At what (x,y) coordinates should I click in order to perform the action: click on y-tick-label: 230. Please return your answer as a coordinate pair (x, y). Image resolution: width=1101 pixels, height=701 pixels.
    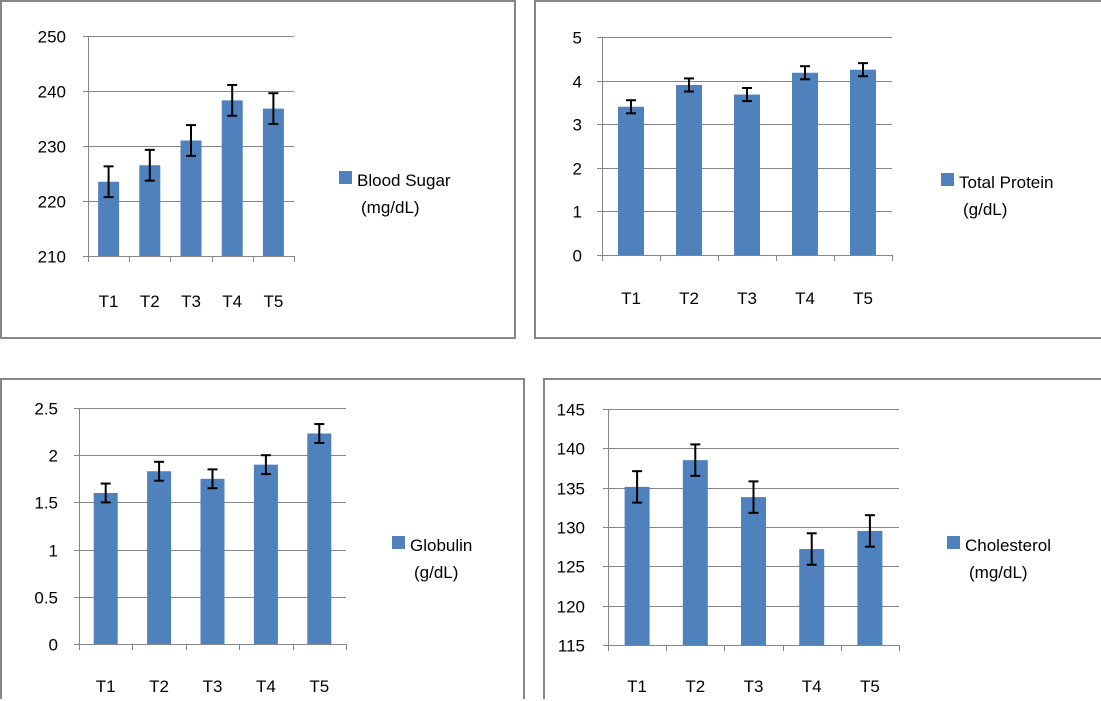
    Looking at the image, I should click on (52, 147).